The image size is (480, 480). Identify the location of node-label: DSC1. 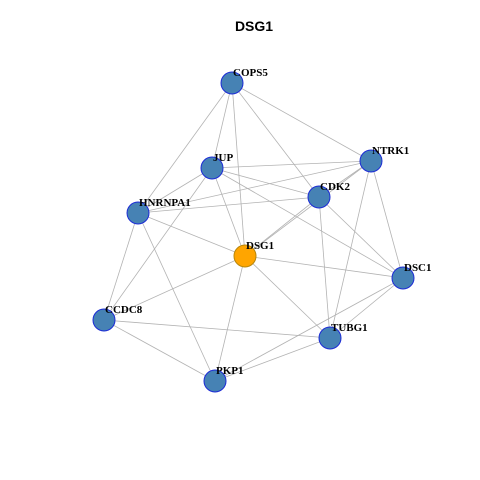
(418, 268).